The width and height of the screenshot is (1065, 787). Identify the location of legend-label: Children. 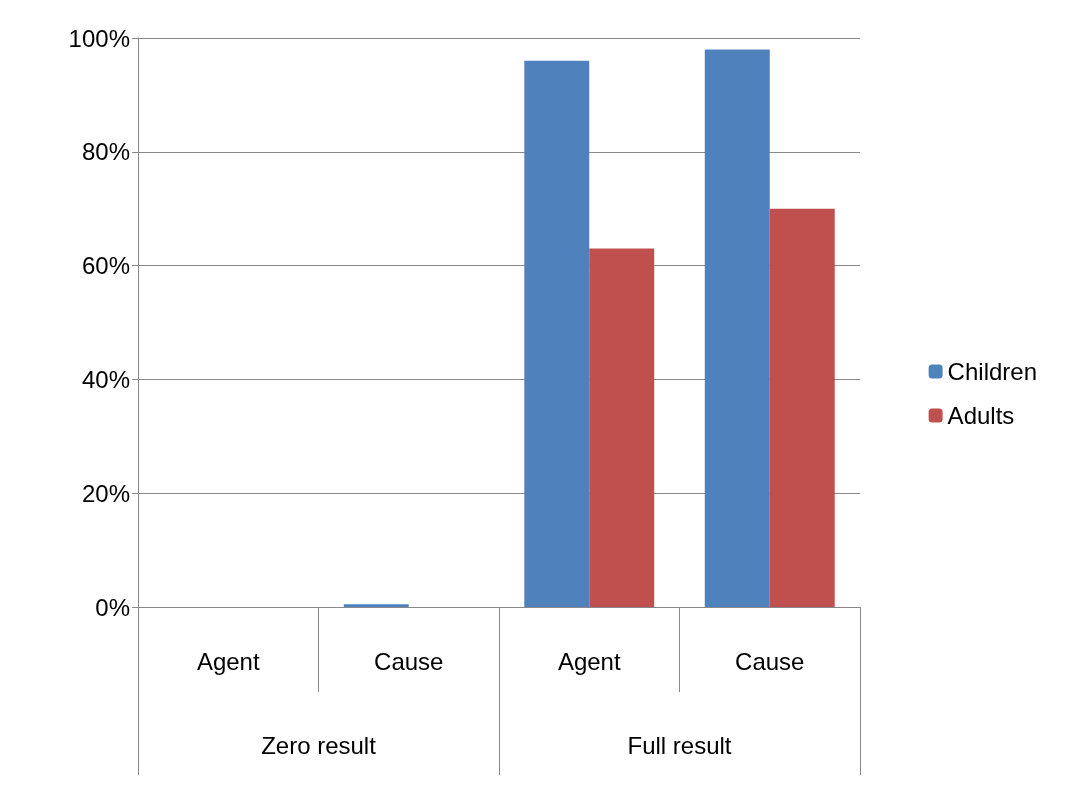
(992, 371).